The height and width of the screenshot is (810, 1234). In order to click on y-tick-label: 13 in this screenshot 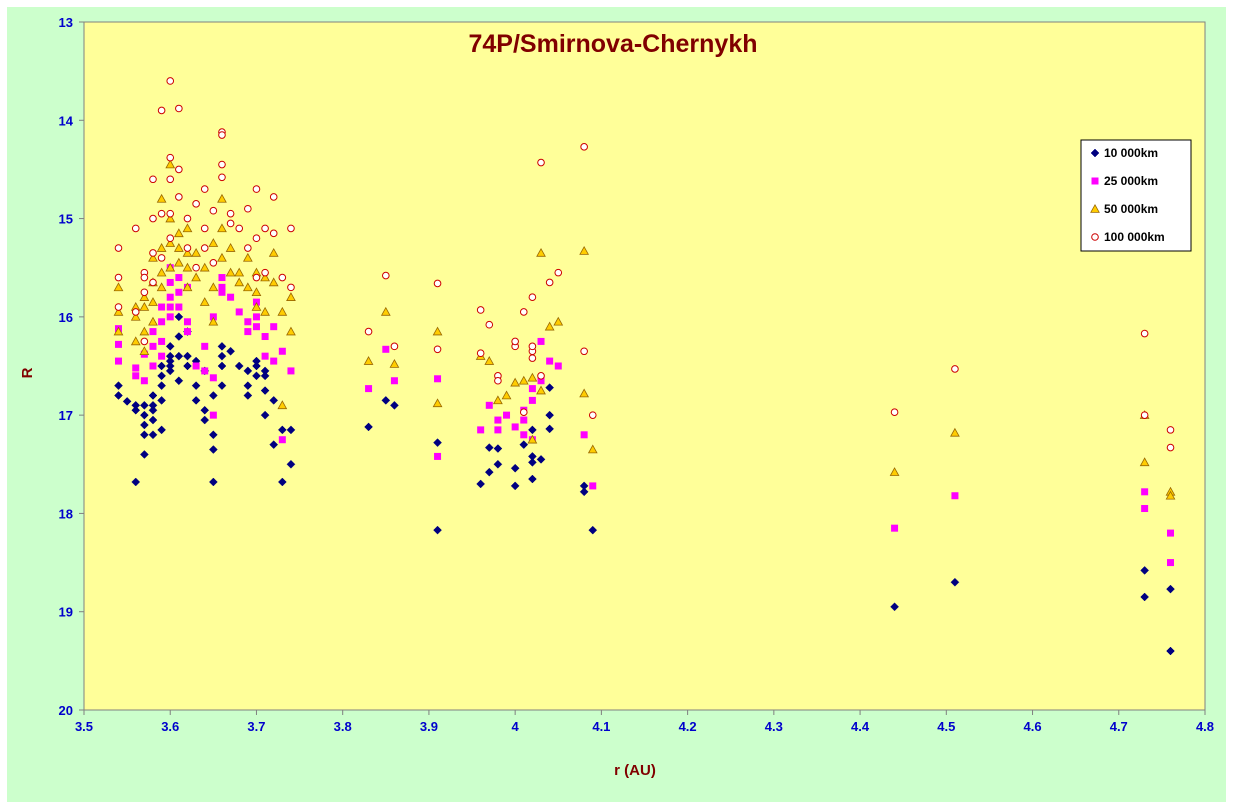, I will do `click(66, 22)`.